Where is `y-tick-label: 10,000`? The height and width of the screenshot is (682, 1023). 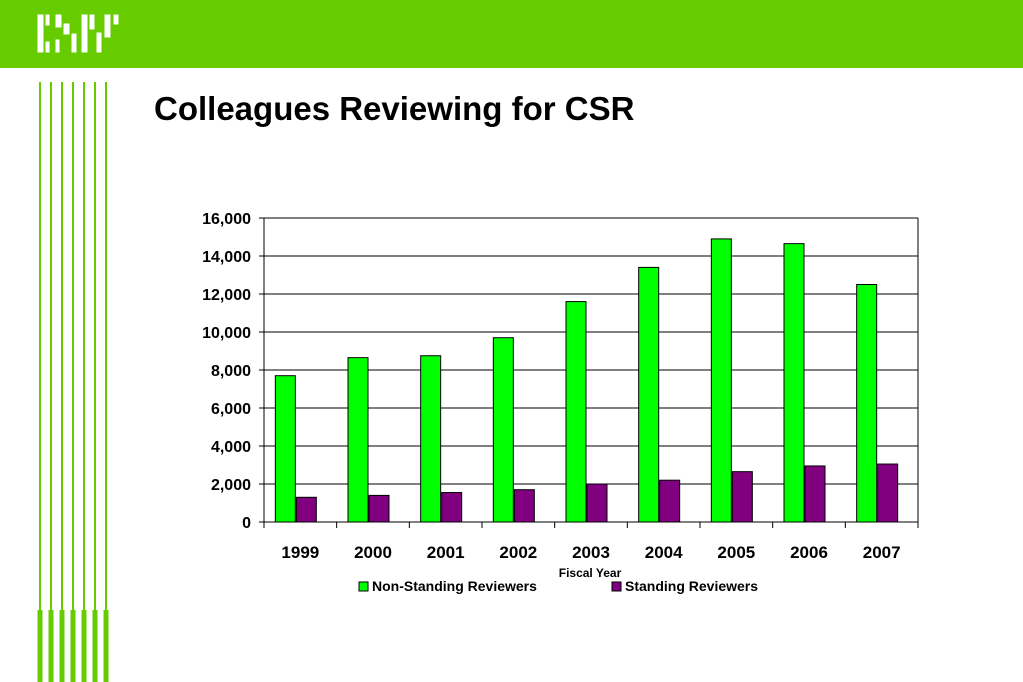
y-tick-label: 10,000 is located at coordinates (226, 333).